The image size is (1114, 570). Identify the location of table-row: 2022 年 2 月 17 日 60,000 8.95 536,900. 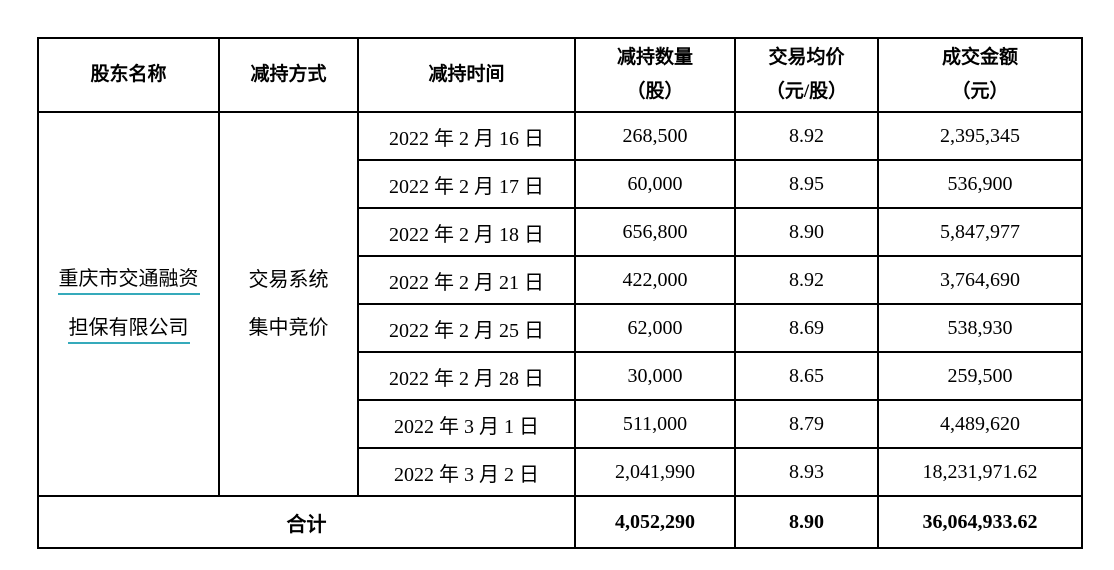
(560, 184).